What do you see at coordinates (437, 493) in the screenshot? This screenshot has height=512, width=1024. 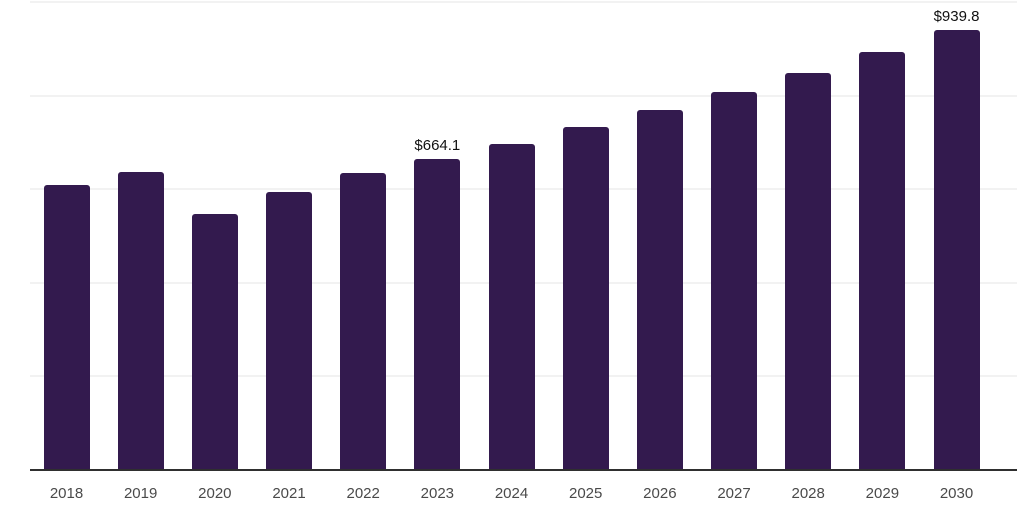 I see `x-tick-label-2023: 2023` at bounding box center [437, 493].